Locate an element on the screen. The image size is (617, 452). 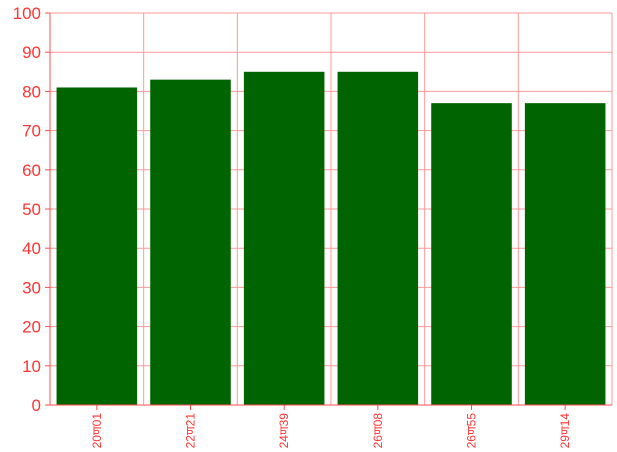
x-tick-labels: 20ण01 22ण21 24ण39 26ण08 26ण55 29ण14 is located at coordinates (331, 431).